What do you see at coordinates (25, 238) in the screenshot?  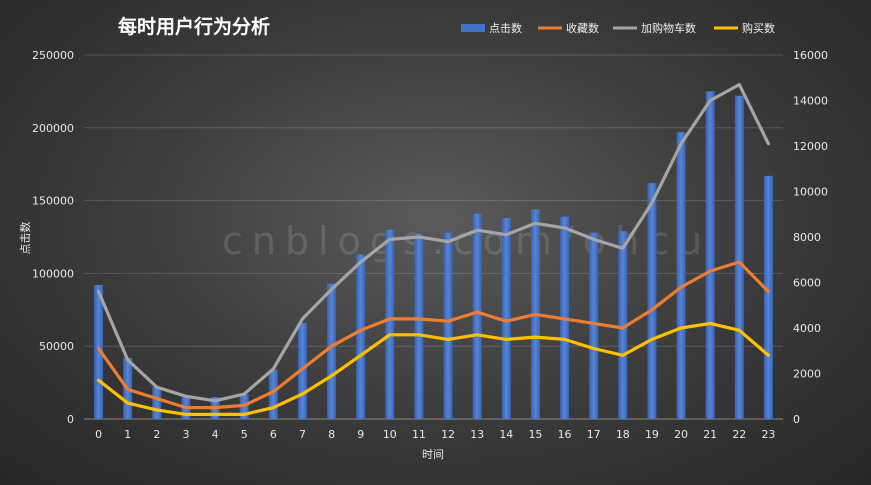 I see `y-axis-label: 点击数` at bounding box center [25, 238].